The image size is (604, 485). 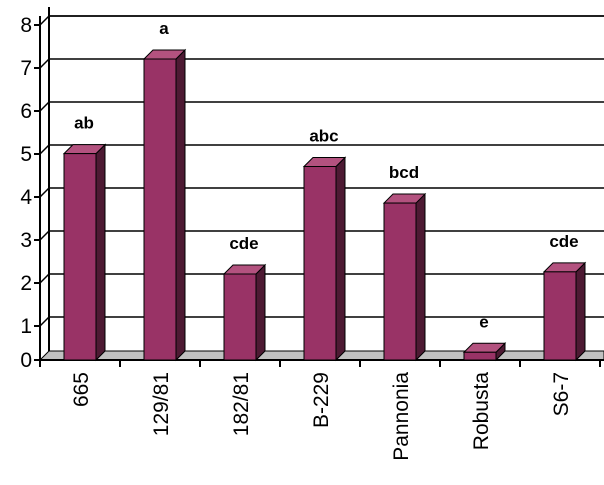 What do you see at coordinates (240, 317) in the screenshot?
I see `bar-182/81` at bounding box center [240, 317].